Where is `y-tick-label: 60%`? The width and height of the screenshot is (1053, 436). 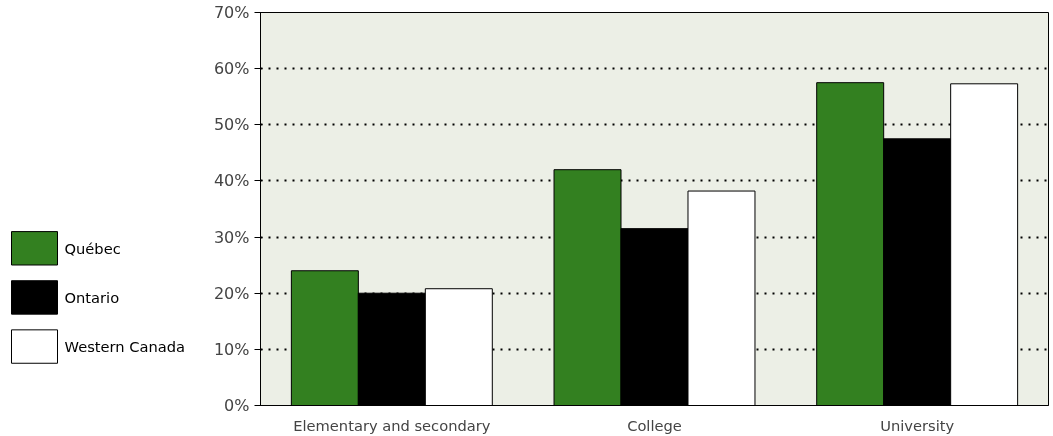 y-tick-label: 60% is located at coordinates (231, 69).